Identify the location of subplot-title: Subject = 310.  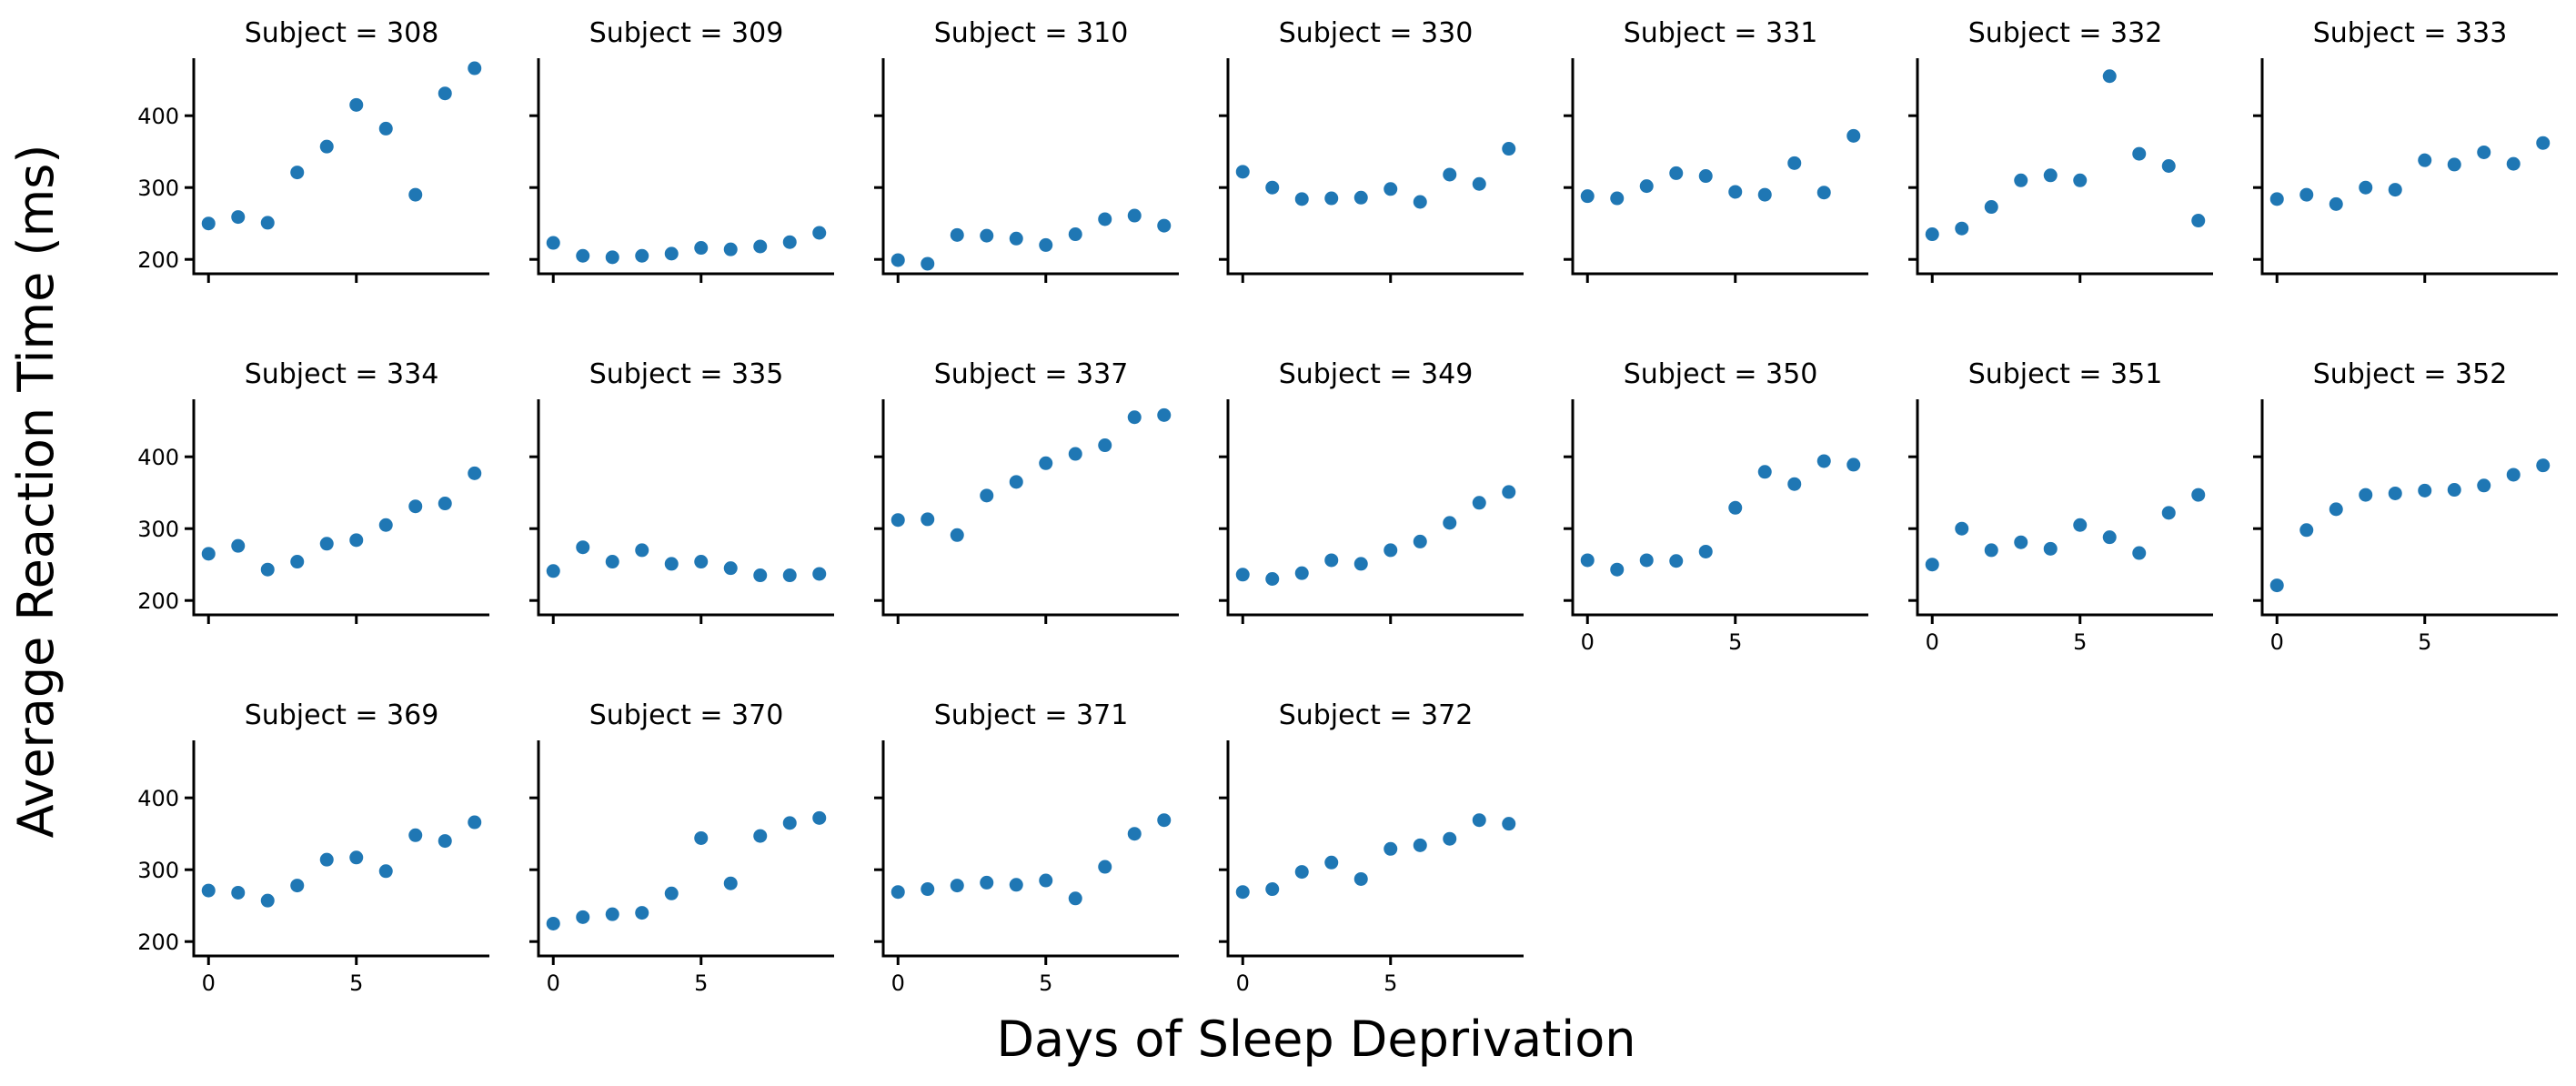
(1031, 33).